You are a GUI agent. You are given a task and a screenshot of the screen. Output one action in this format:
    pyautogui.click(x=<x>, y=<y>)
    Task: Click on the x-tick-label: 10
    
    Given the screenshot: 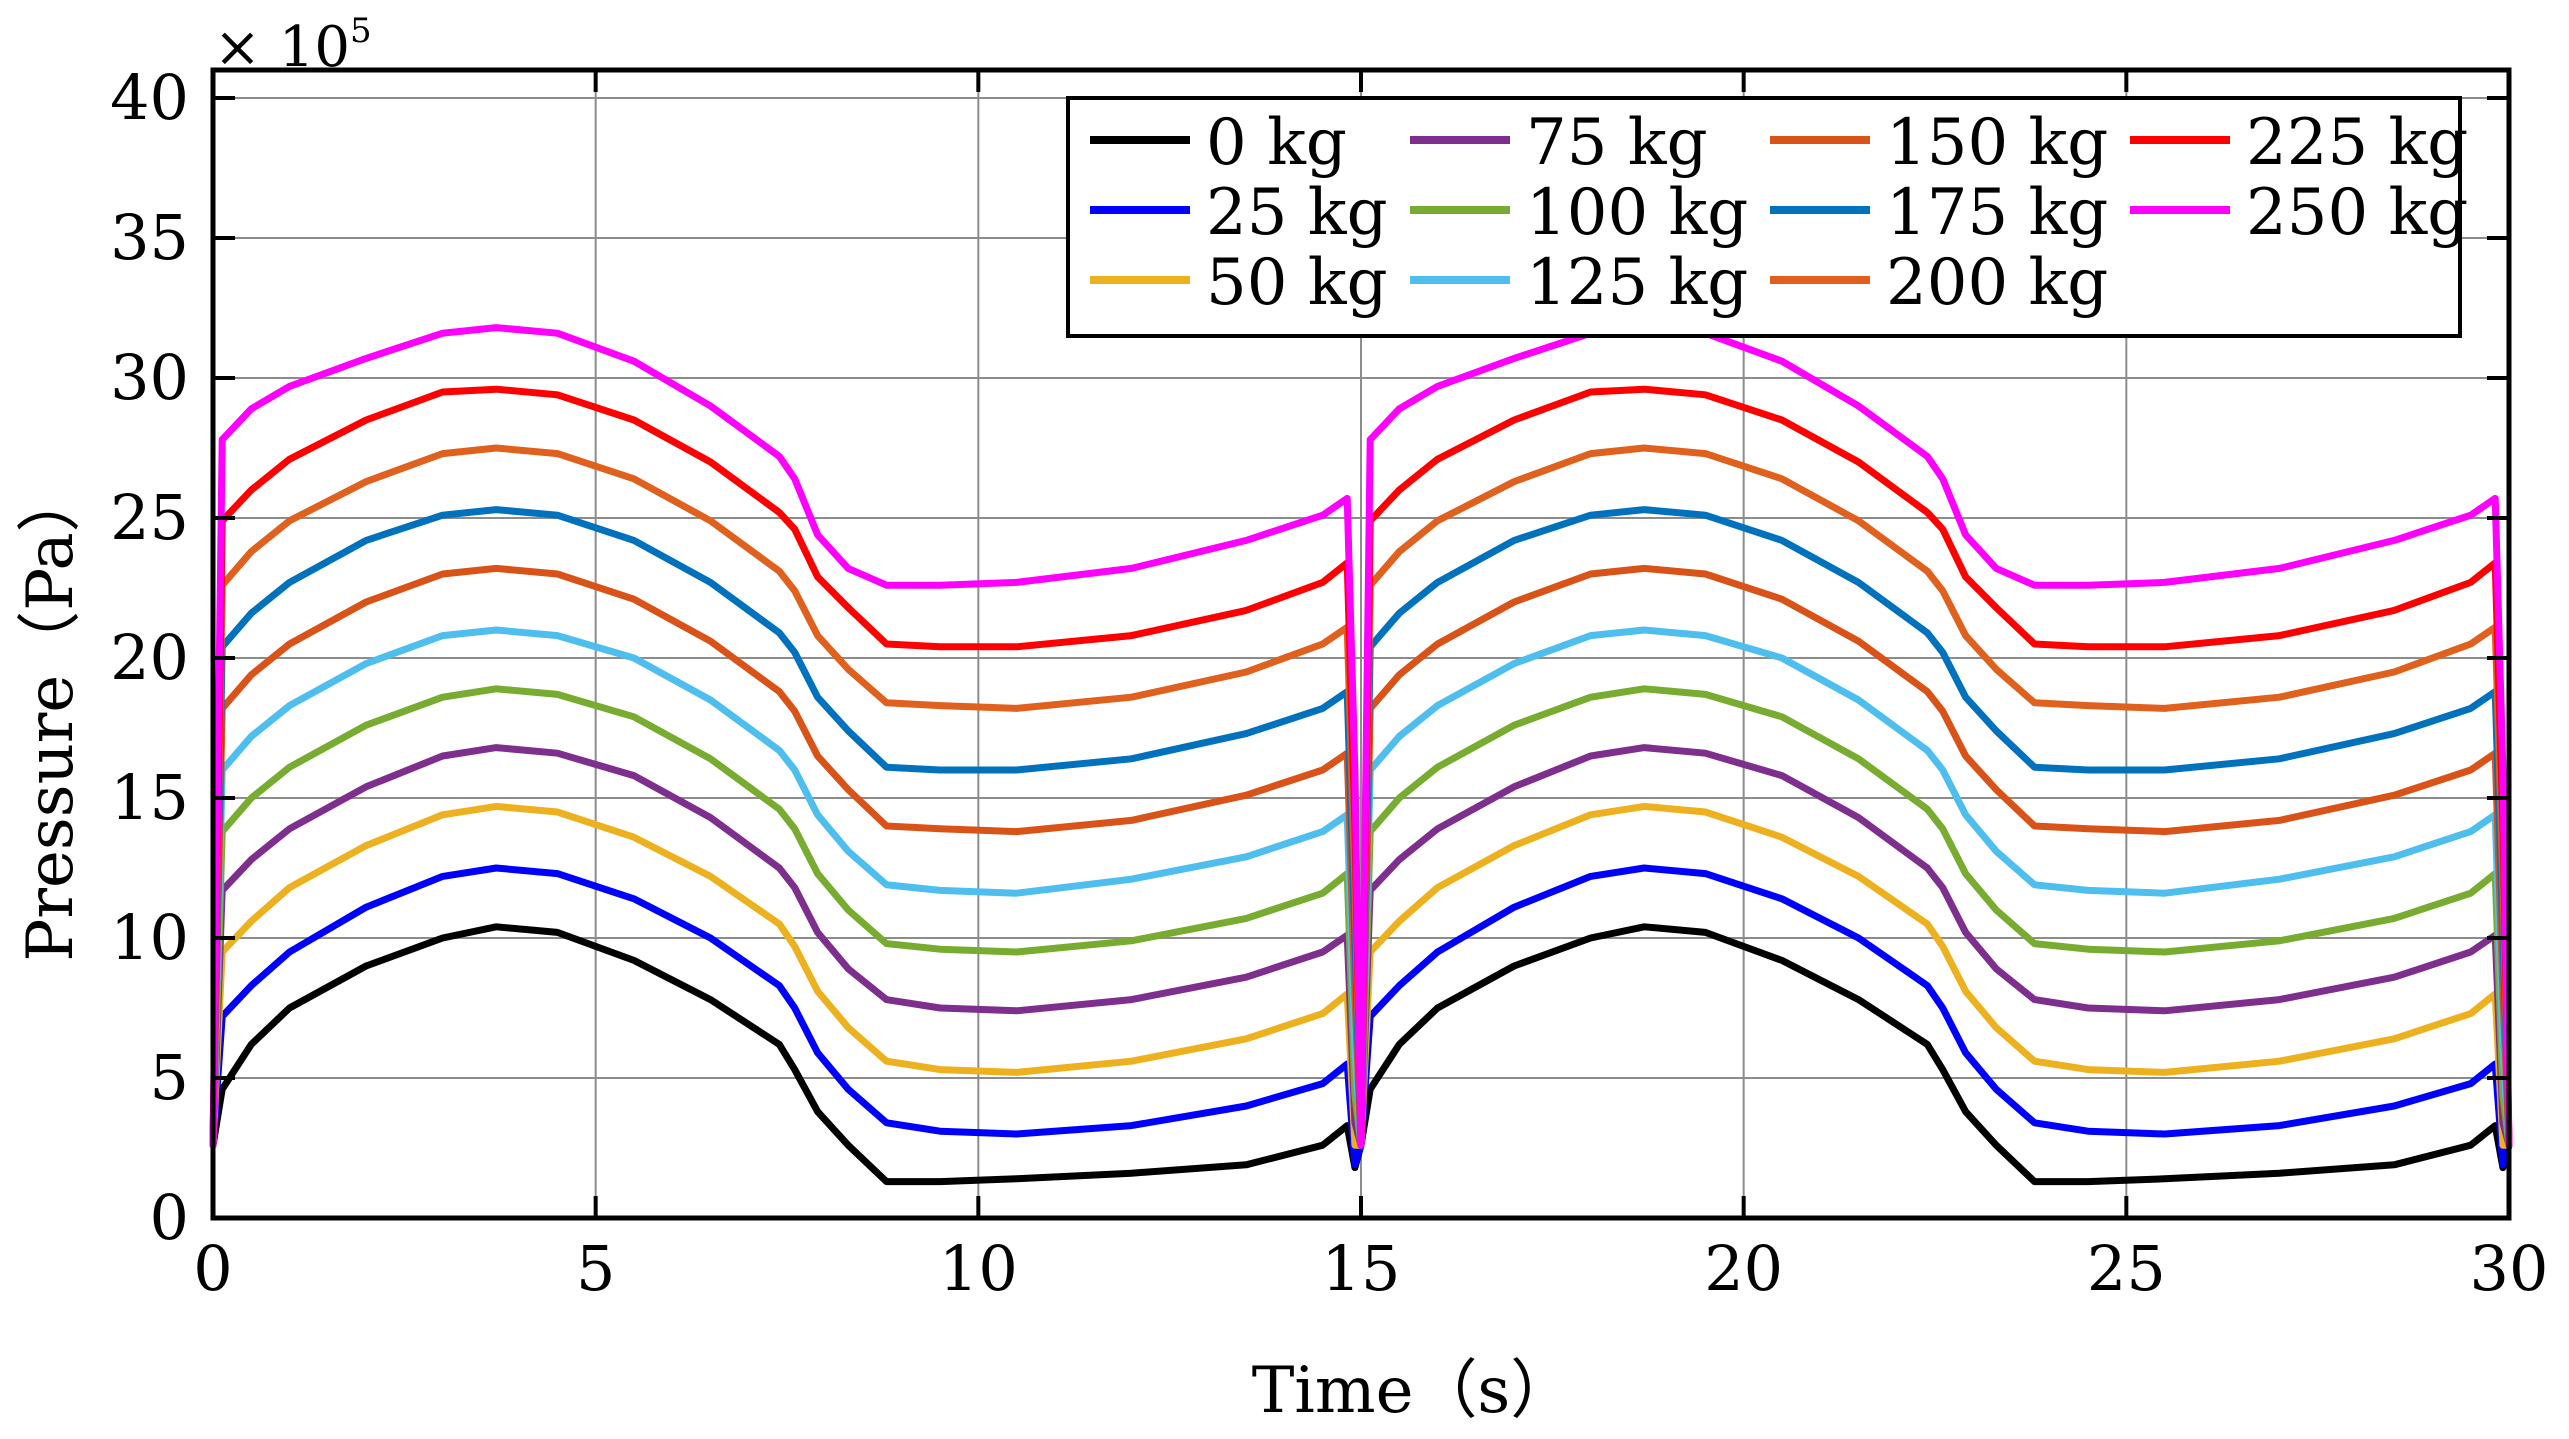 What is the action you would take?
    pyautogui.click(x=978, y=1268)
    